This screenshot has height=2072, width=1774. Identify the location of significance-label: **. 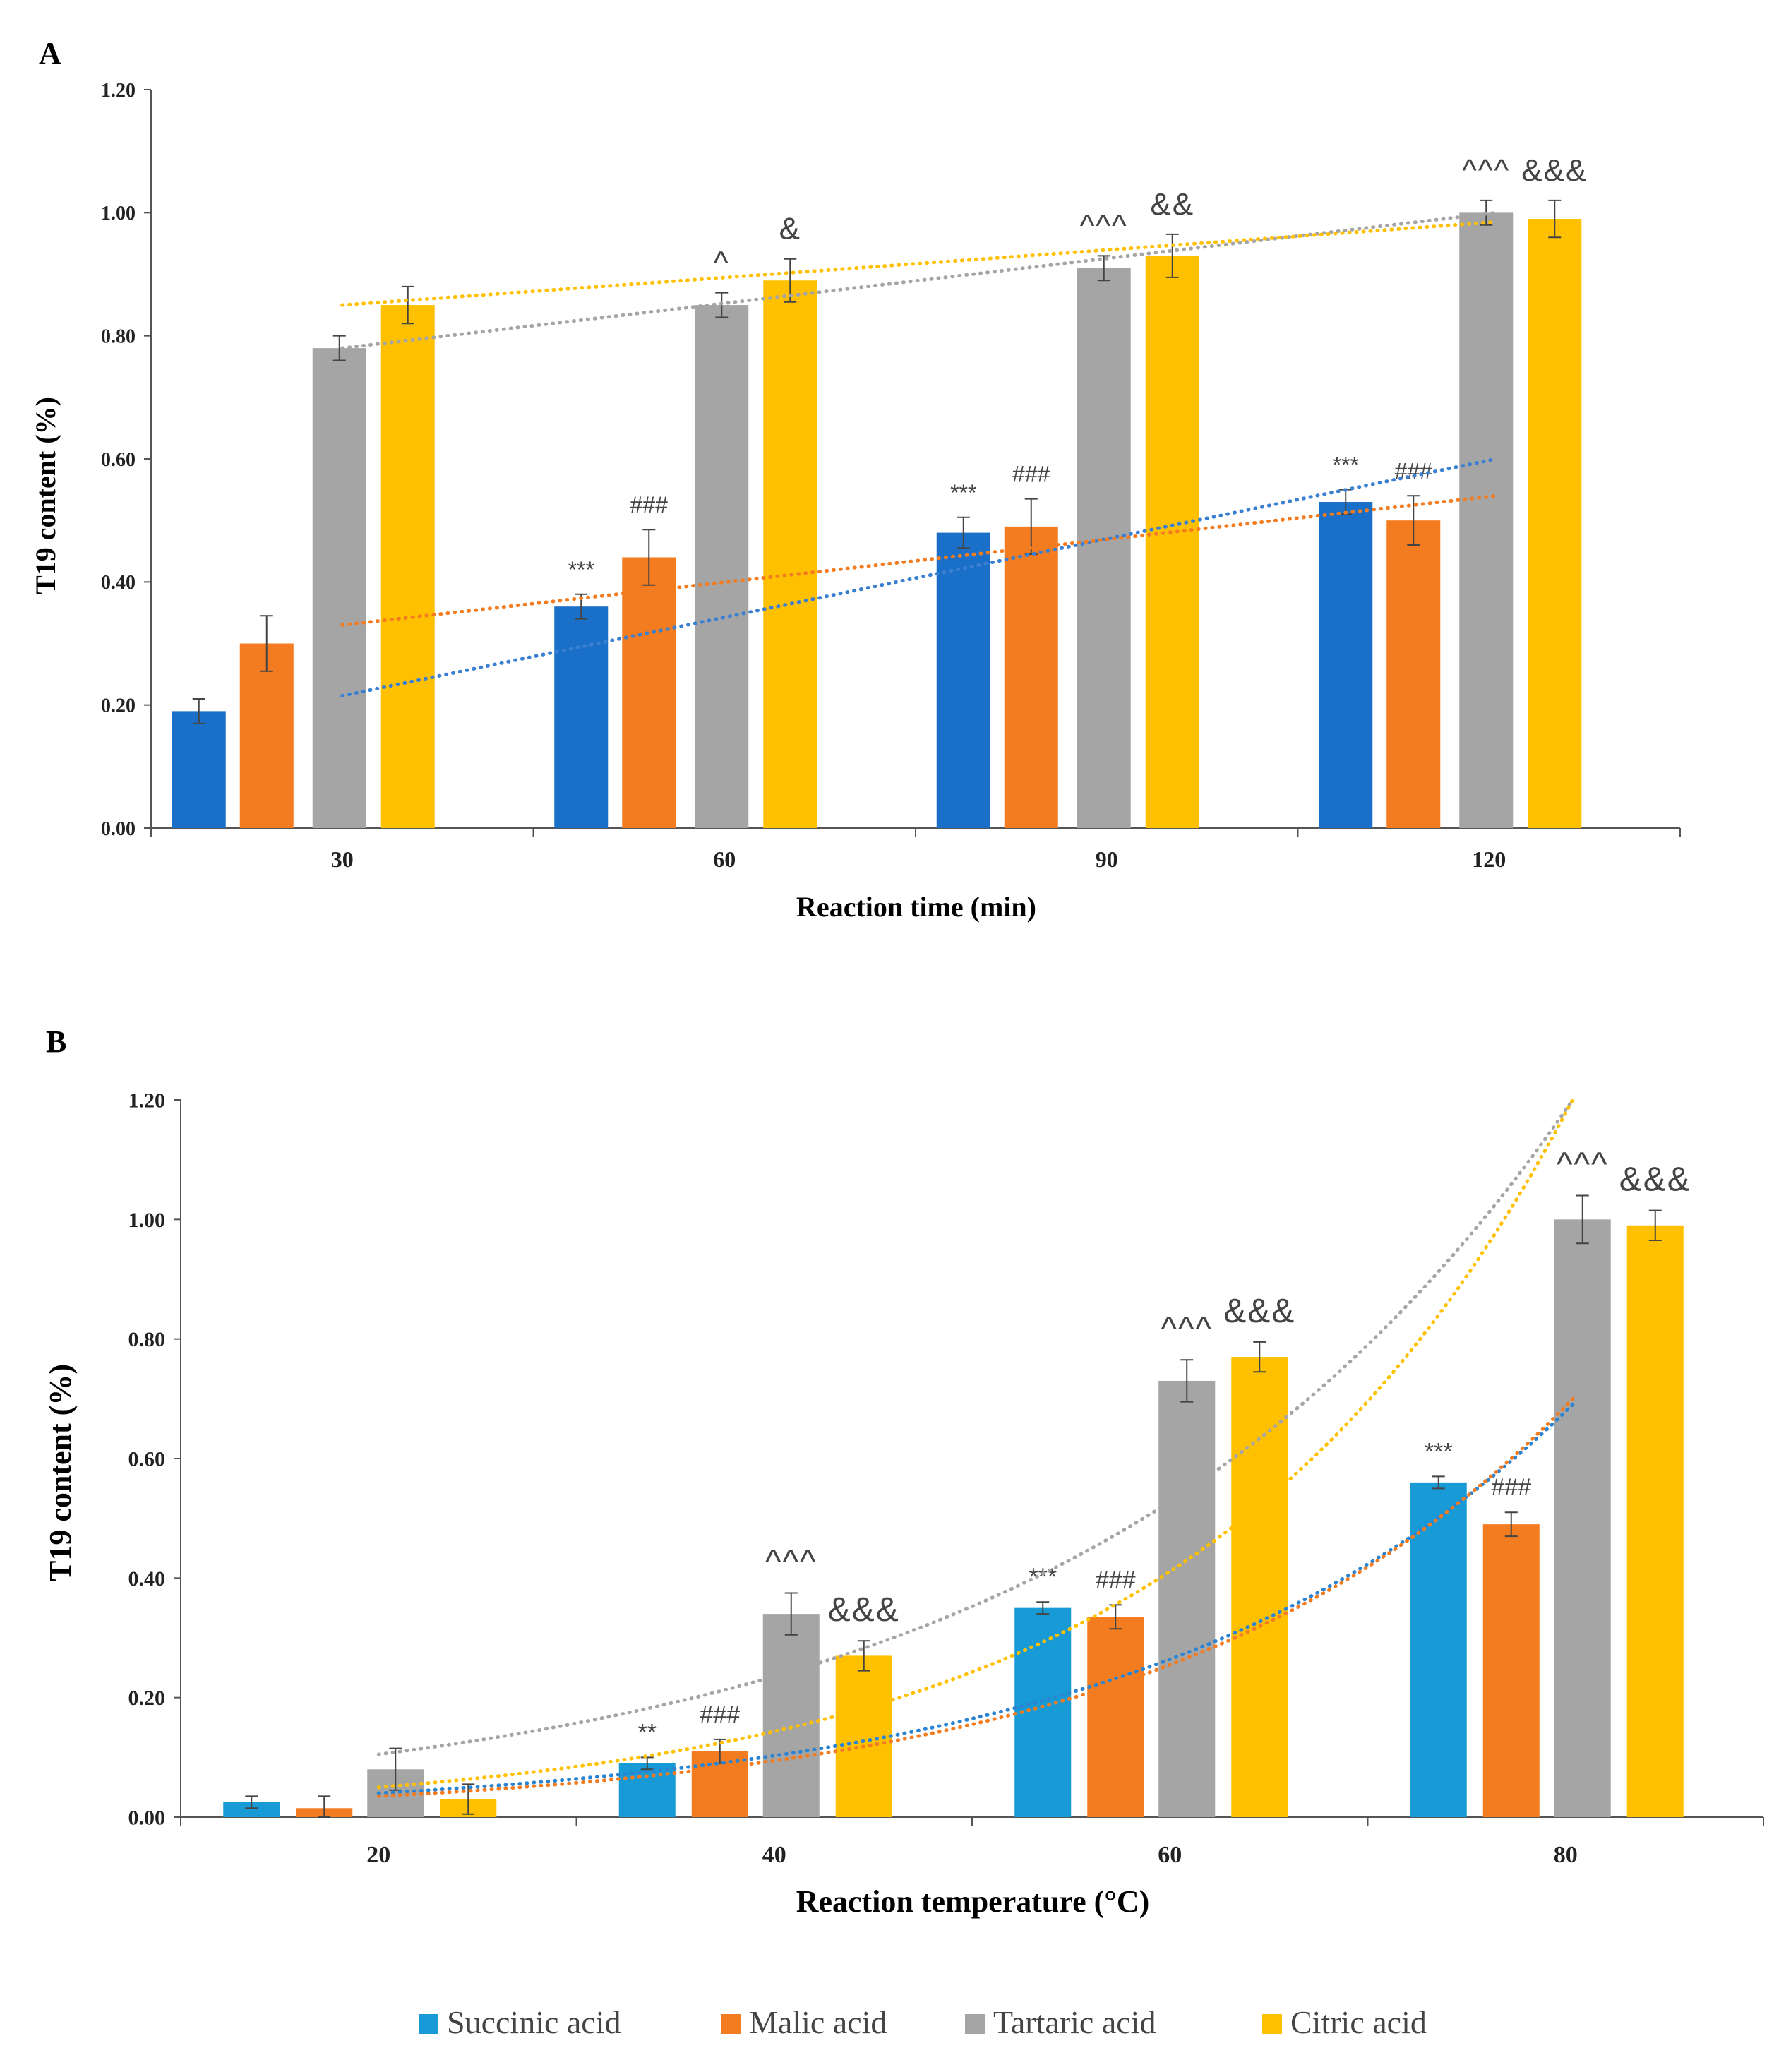
(647, 1732).